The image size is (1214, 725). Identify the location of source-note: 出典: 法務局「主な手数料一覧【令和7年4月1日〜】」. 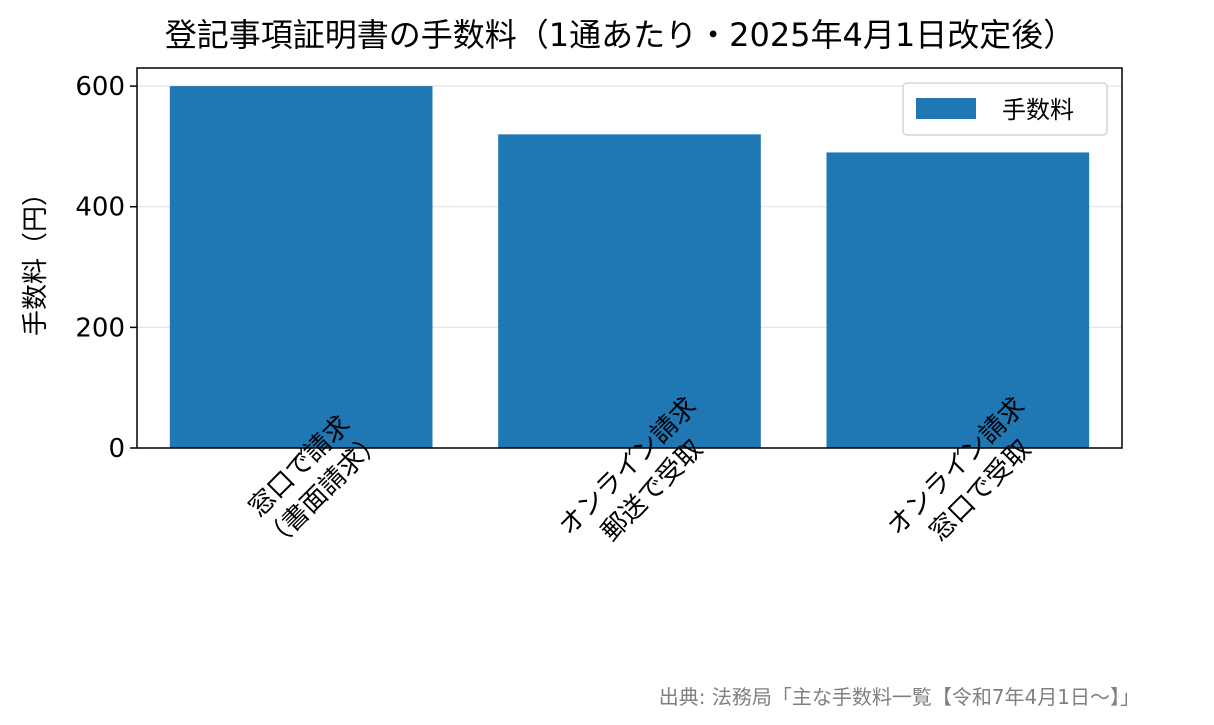
(899, 697).